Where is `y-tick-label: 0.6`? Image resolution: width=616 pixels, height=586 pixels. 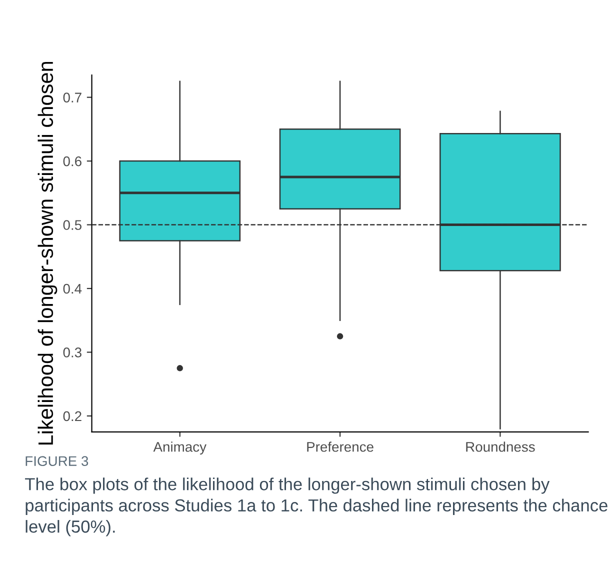 y-tick-label: 0.6 is located at coordinates (72, 161).